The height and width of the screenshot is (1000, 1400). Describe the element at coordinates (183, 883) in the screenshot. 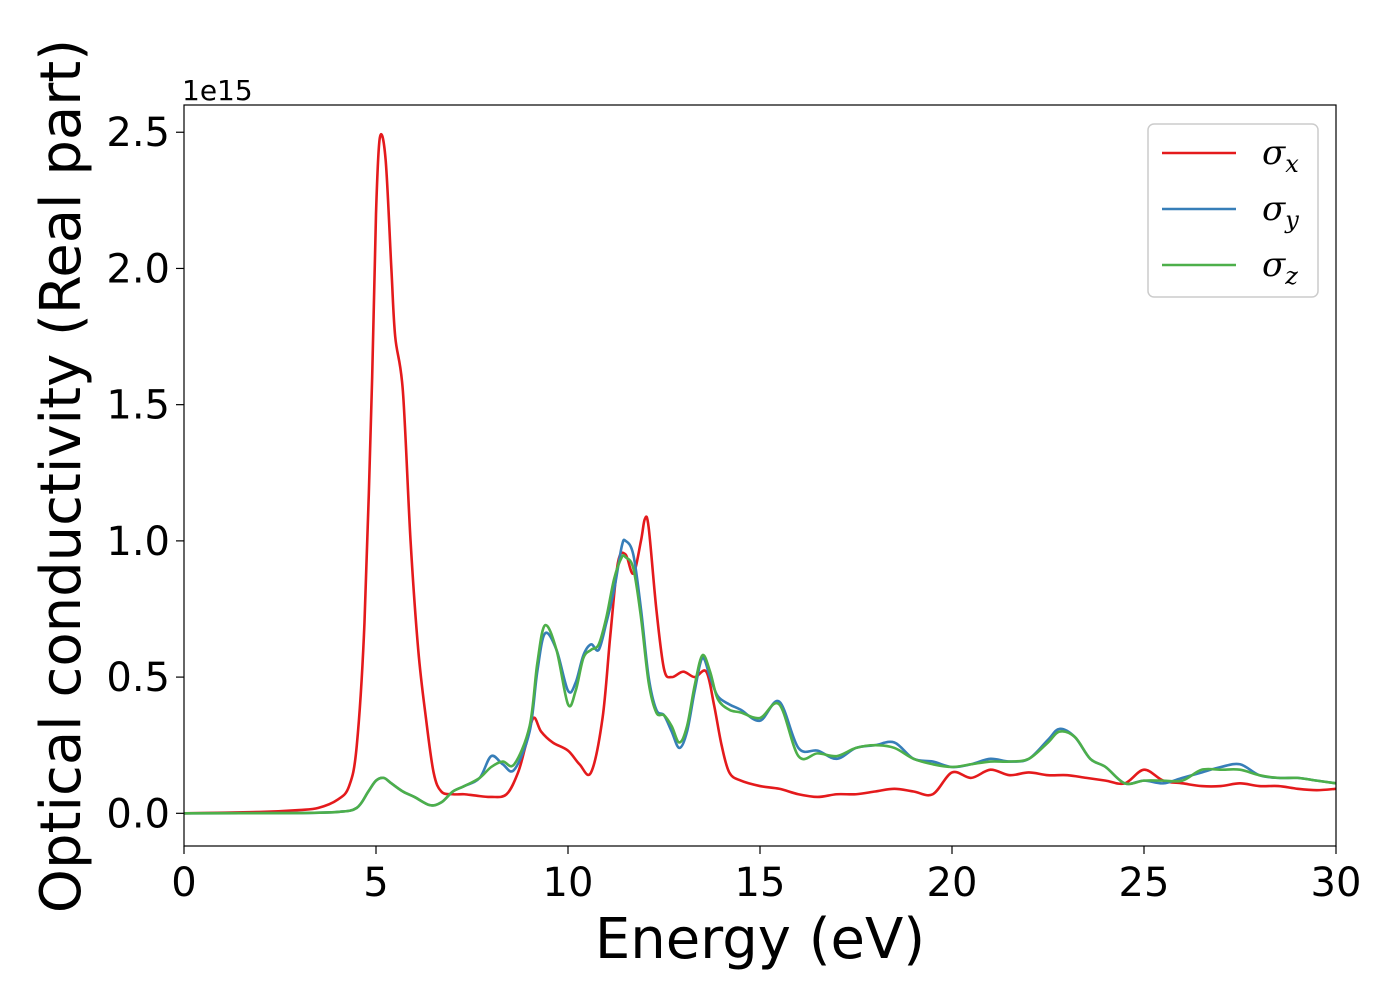

I see `x-tick-label: 0` at that location.